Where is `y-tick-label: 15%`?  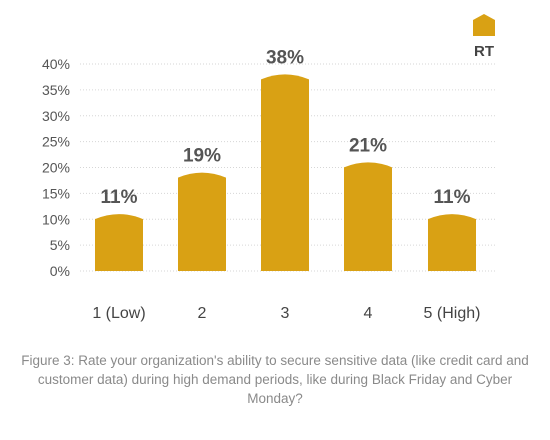
y-tick-label: 15% is located at coordinates (56, 193).